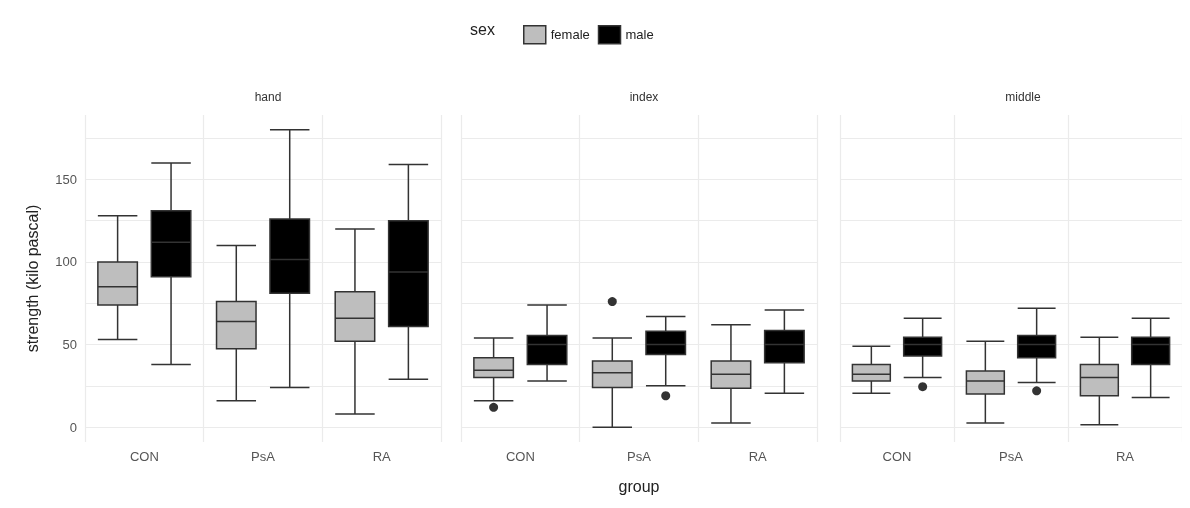  I want to click on y-tick-label: 50, so click(69, 345).